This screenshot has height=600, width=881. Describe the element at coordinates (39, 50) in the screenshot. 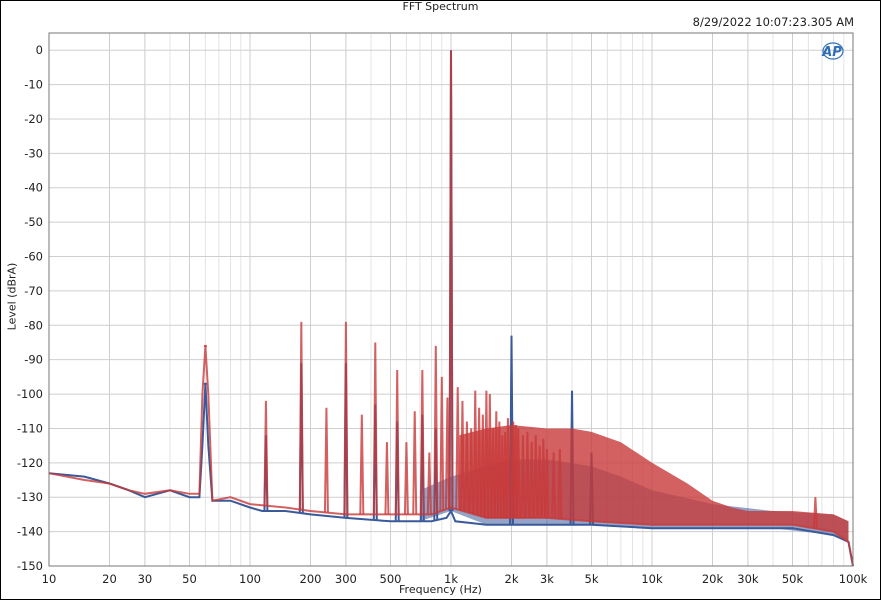

I see `y-tick-label: 0` at that location.